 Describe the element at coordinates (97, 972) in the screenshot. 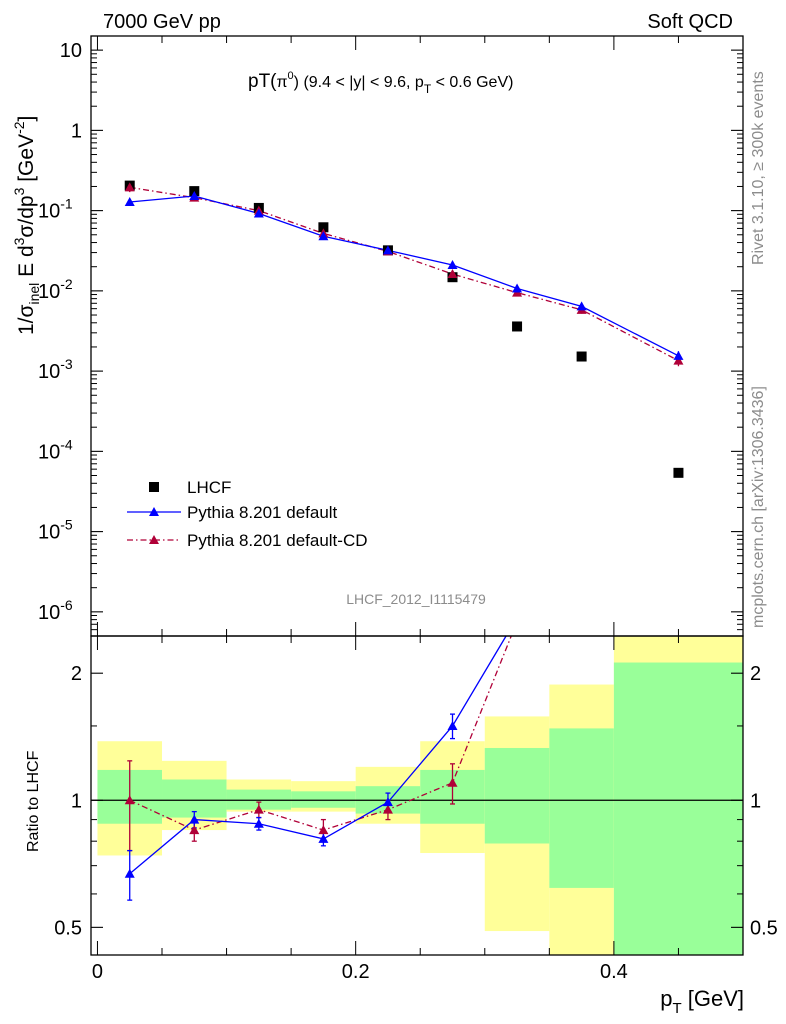

I see `xtick-label: 0` at that location.